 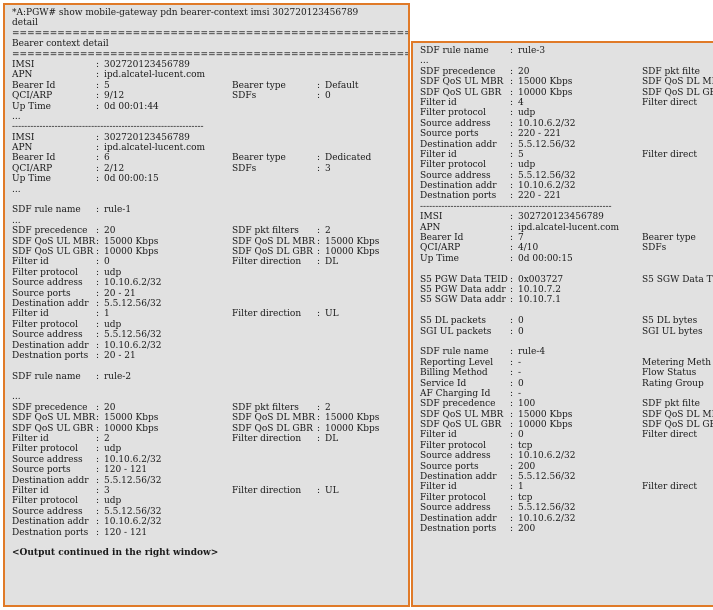 I want to click on field-value: 10000 Kbps, so click(x=545, y=92).